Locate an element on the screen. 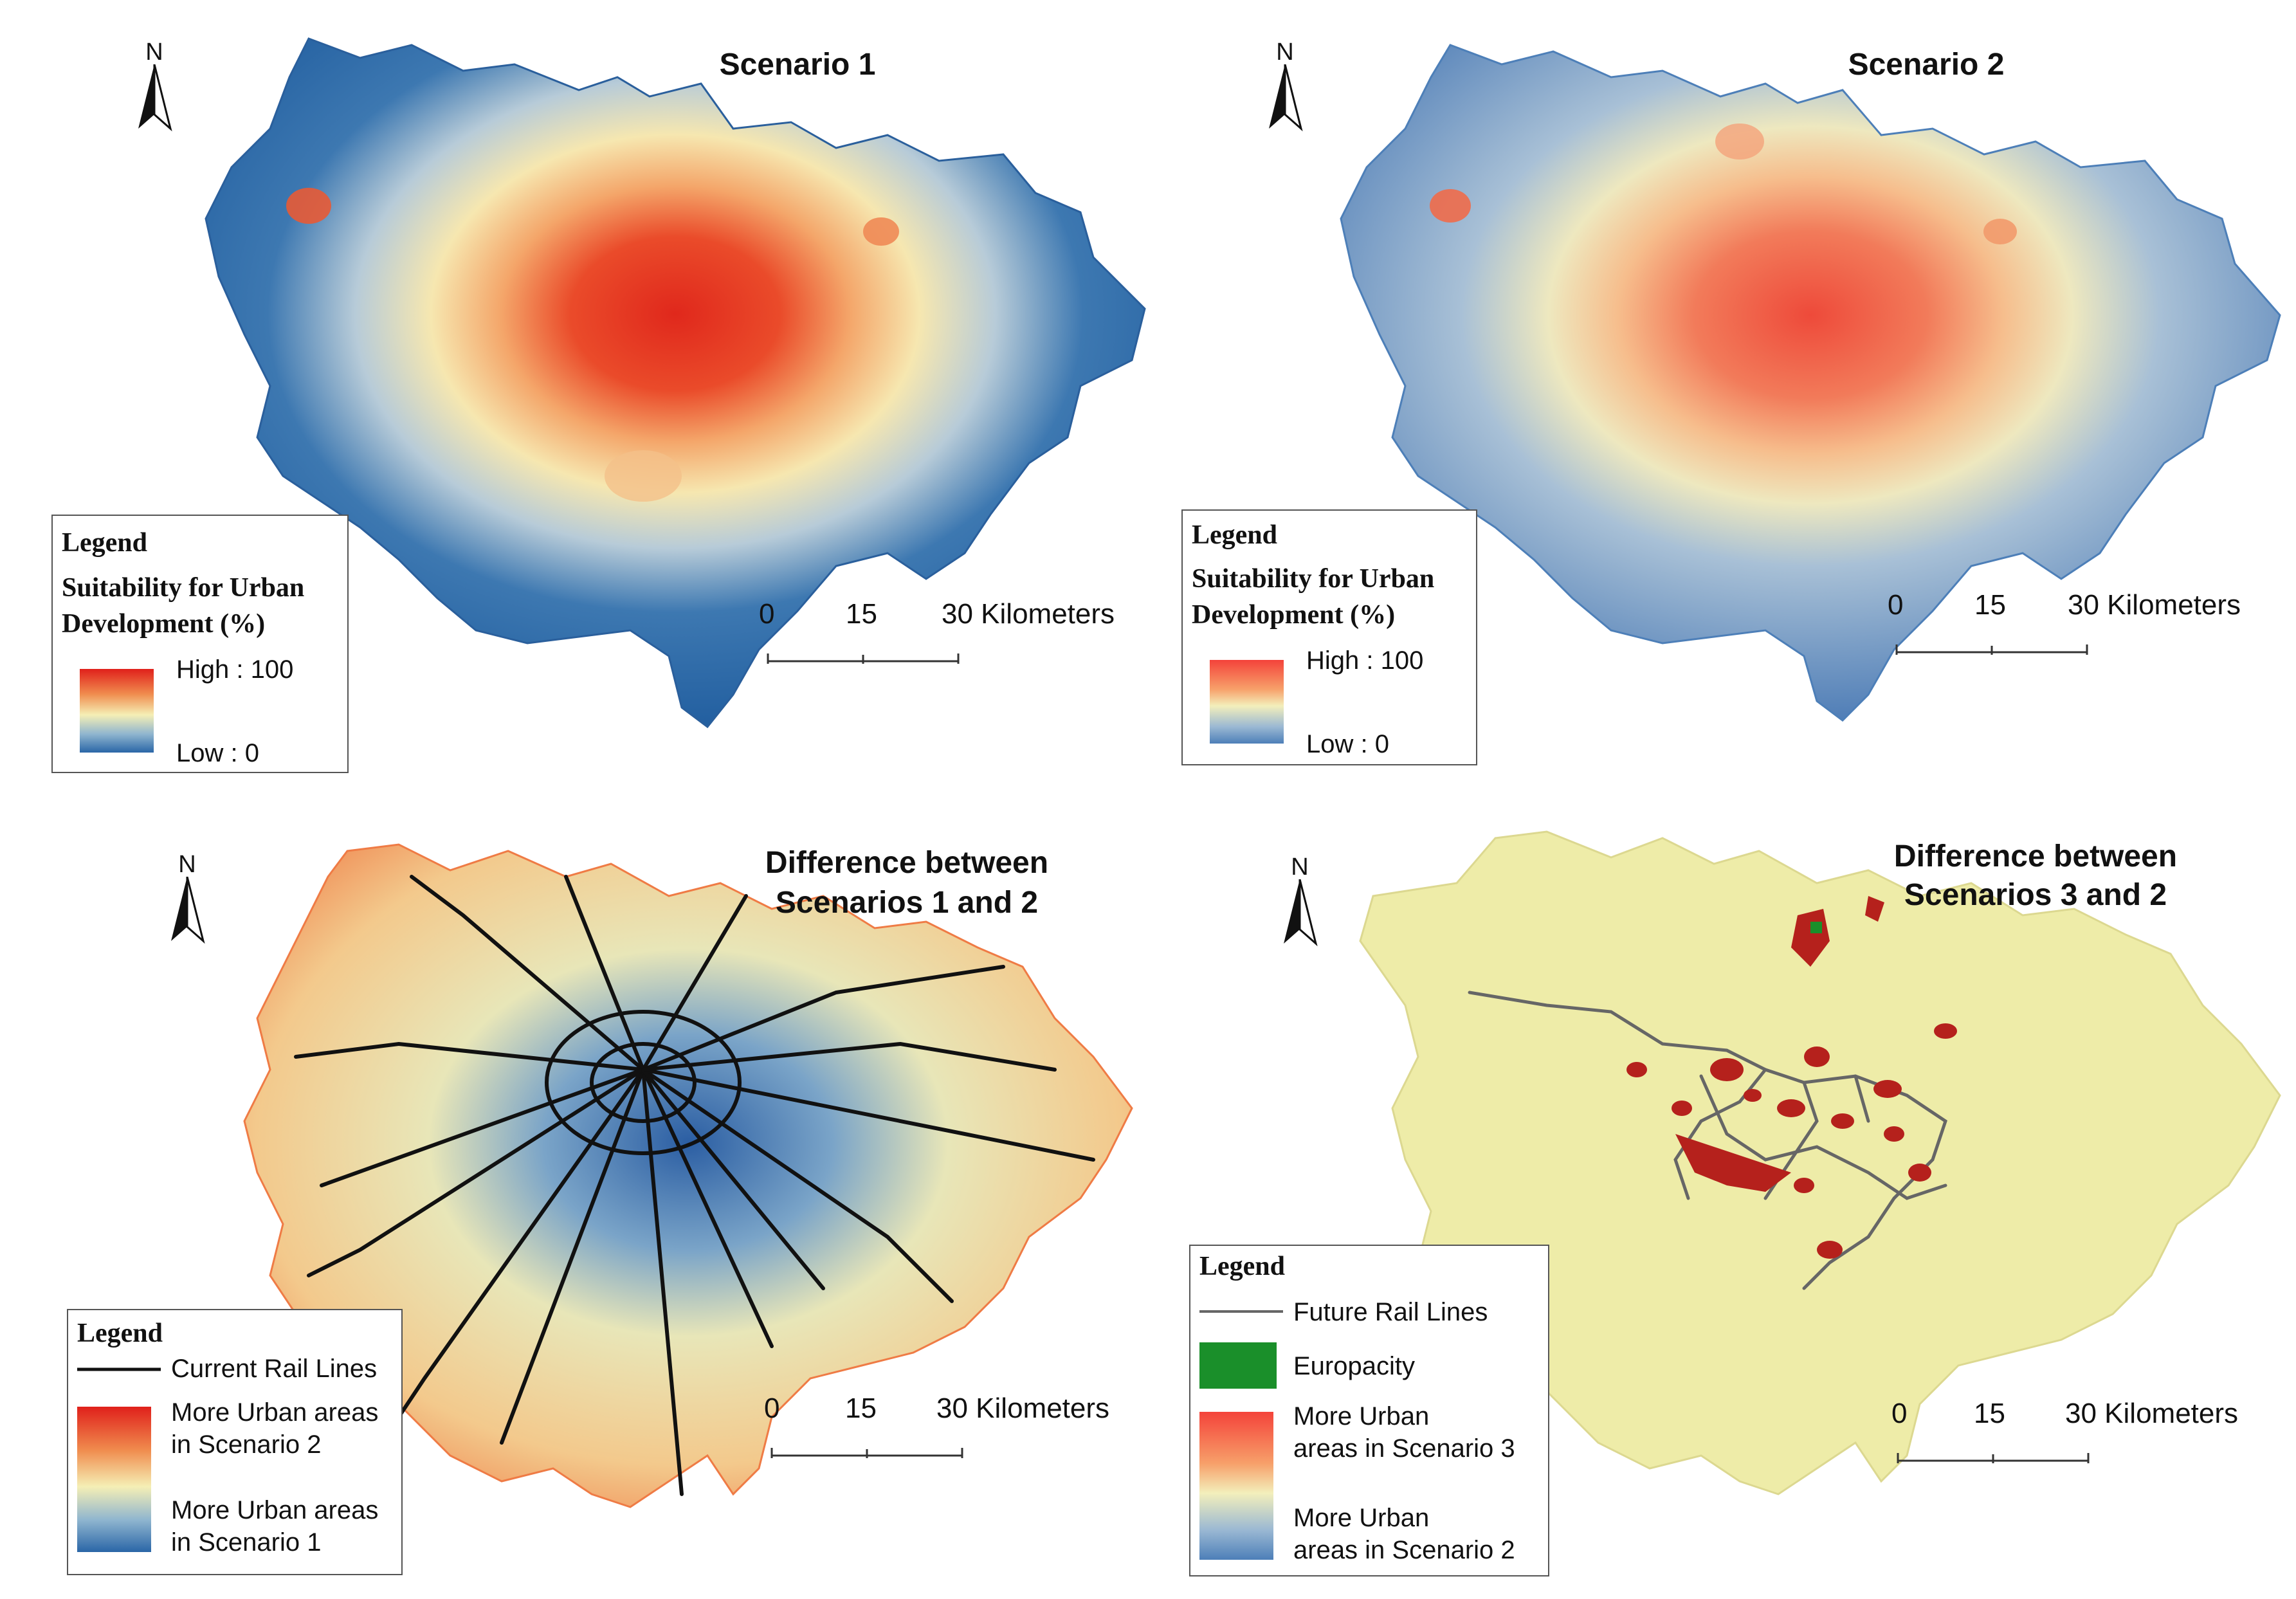  panel-title-line-2: Scenarios 1 and 2 is located at coordinates (907, 903).